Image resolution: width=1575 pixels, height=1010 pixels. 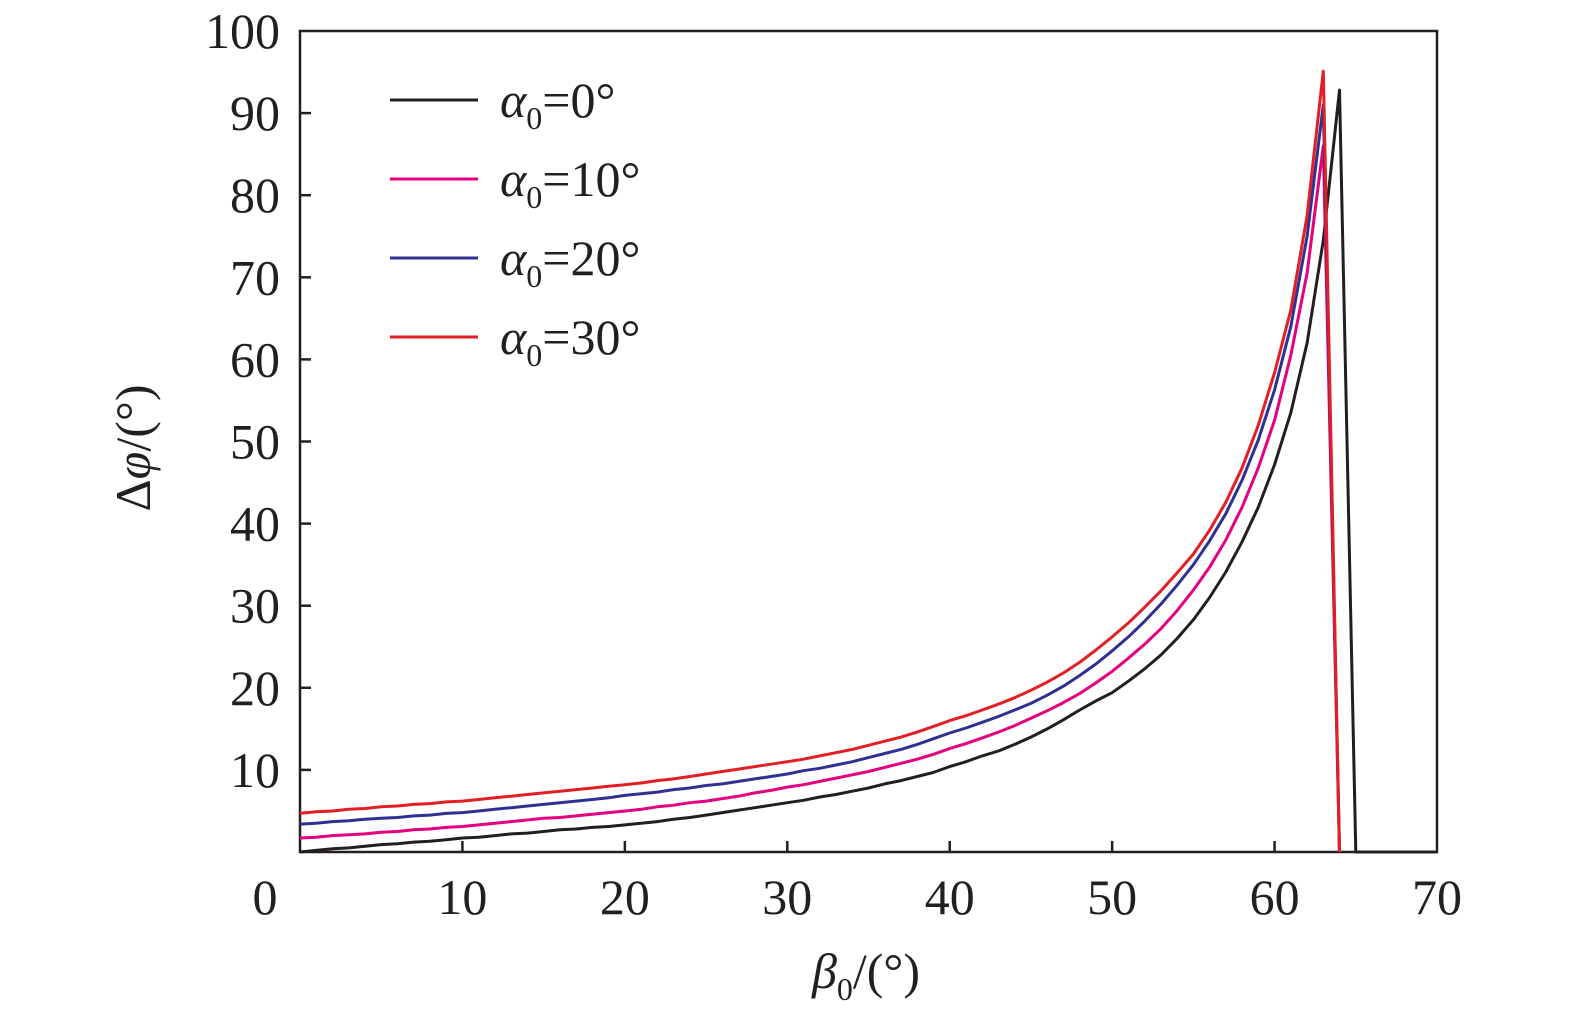 I want to click on x-tick-label: 30, so click(x=787, y=897).